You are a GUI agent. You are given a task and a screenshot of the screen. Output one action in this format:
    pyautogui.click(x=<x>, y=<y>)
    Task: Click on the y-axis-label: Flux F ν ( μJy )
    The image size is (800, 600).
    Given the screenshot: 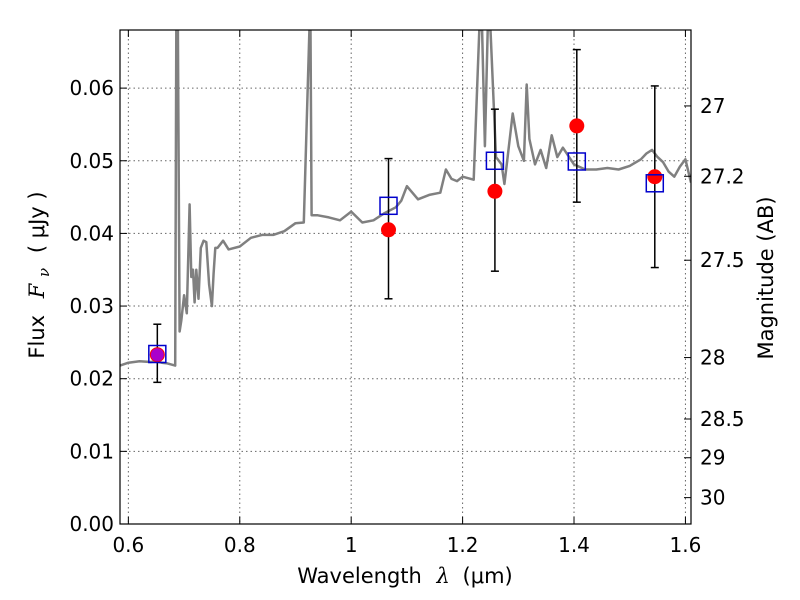 What is the action you would take?
    pyautogui.click(x=39, y=274)
    